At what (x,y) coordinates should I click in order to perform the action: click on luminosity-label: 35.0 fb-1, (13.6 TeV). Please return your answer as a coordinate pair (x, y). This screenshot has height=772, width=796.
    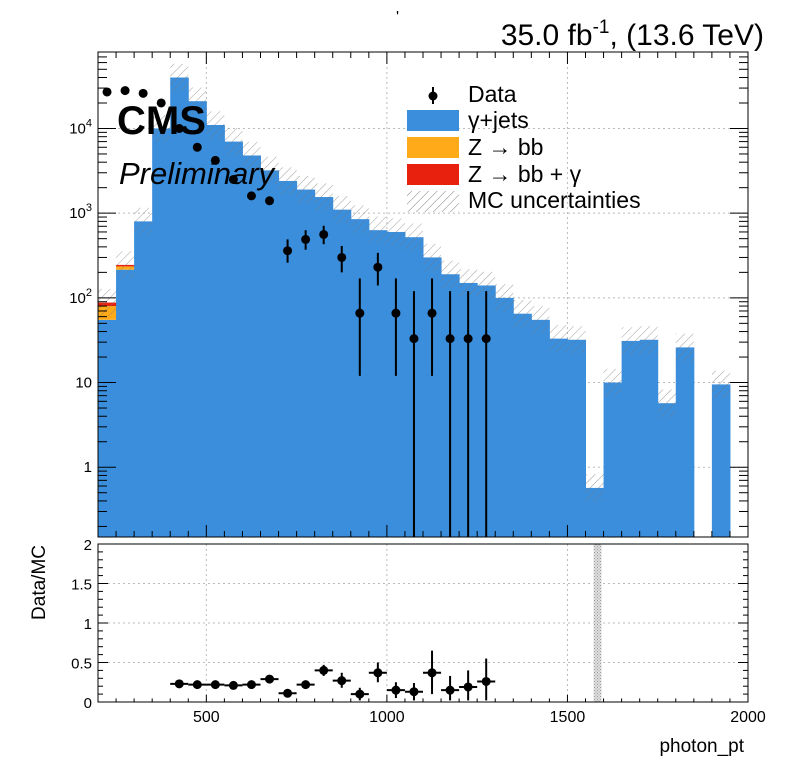
    Looking at the image, I should click on (632, 34).